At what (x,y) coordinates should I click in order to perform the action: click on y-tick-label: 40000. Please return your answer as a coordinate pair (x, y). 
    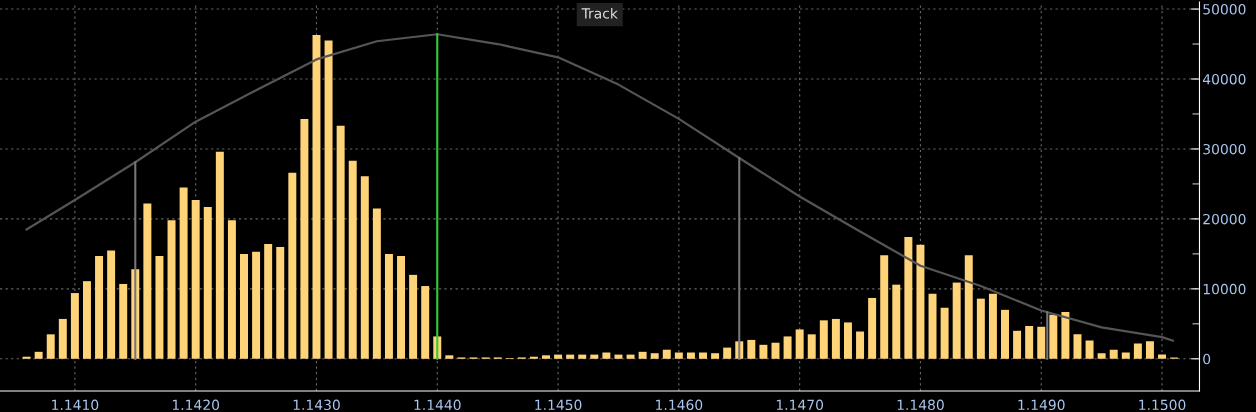
    Looking at the image, I should click on (1224, 79).